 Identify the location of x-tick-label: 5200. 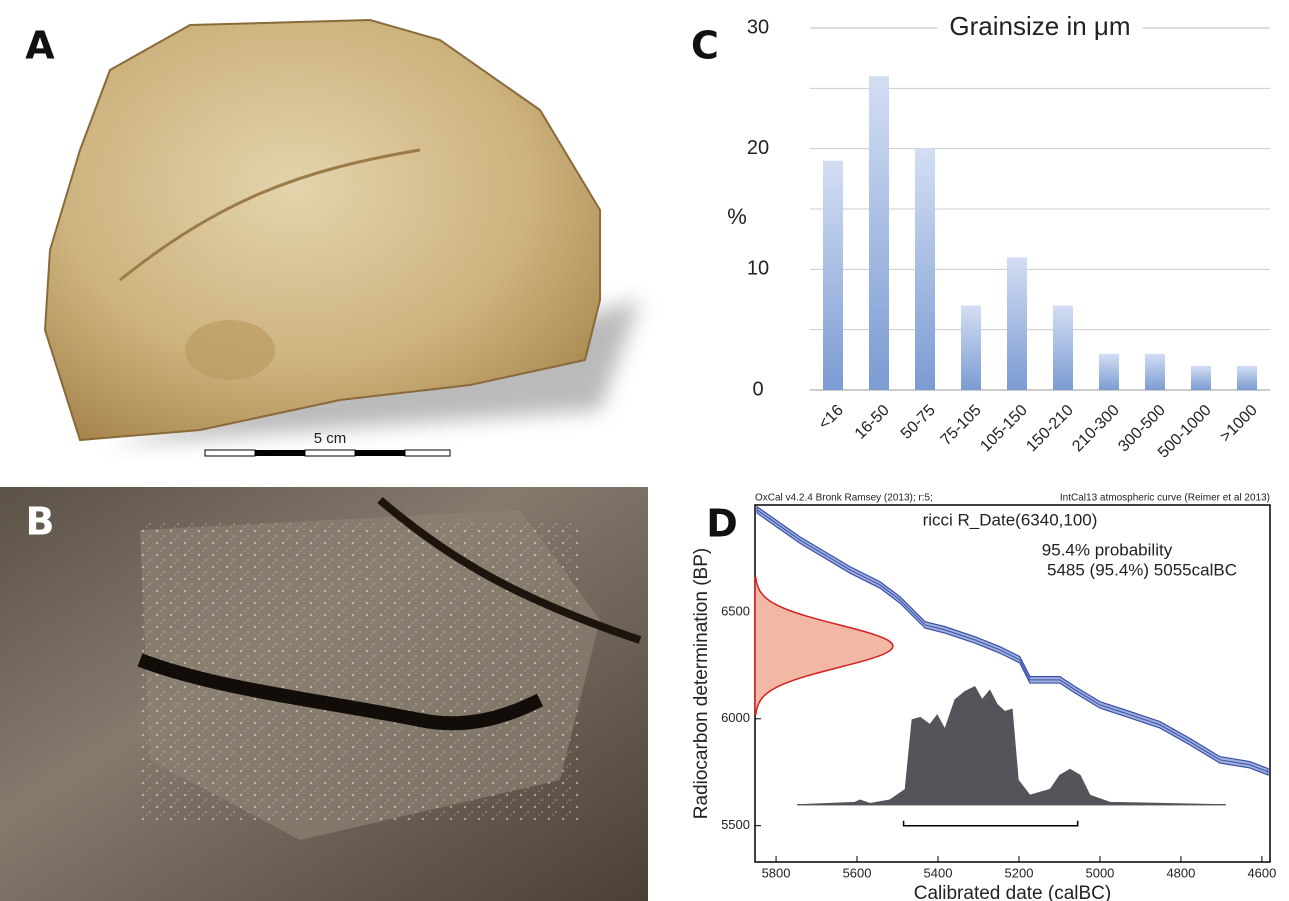
(1019, 872).